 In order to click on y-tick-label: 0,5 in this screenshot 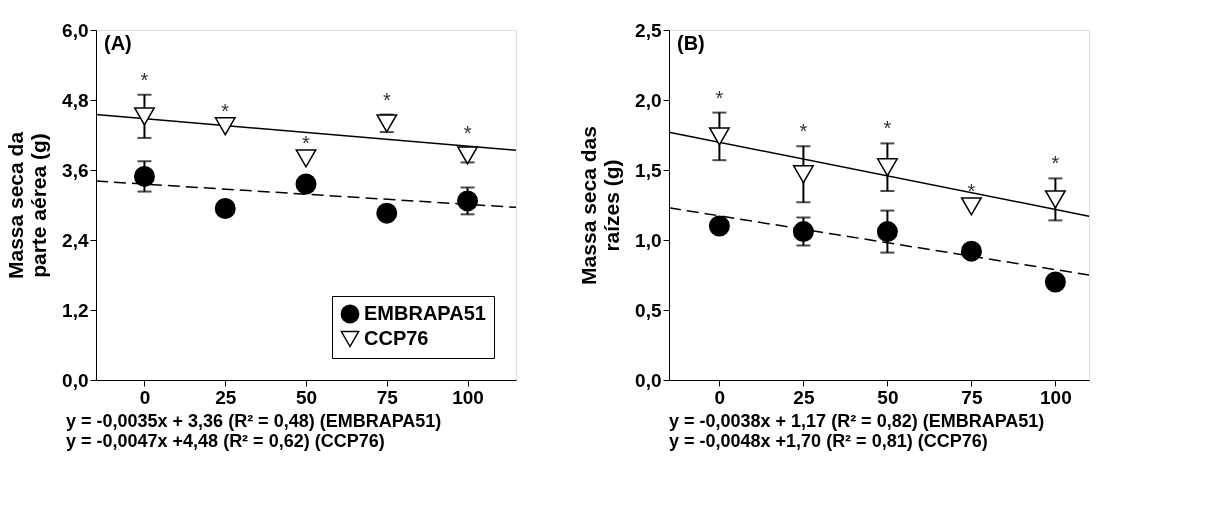, I will do `click(648, 310)`.